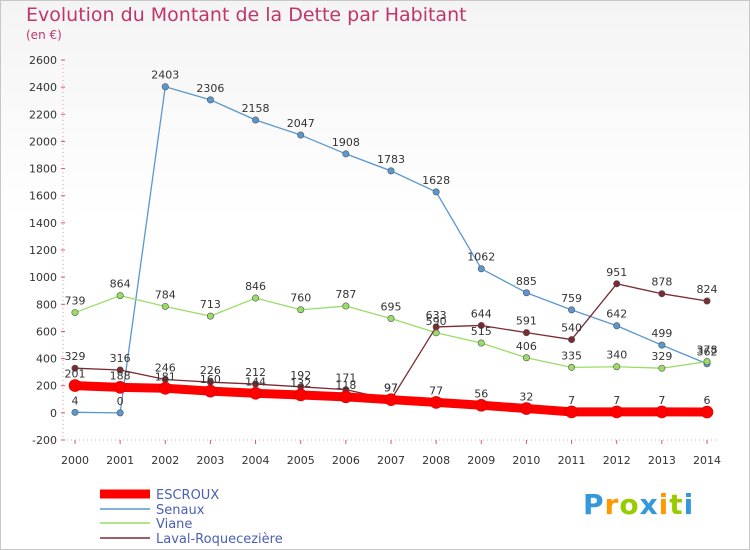 The image size is (750, 550). Describe the element at coordinates (481, 393) in the screenshot. I see `data-label: 56` at that location.